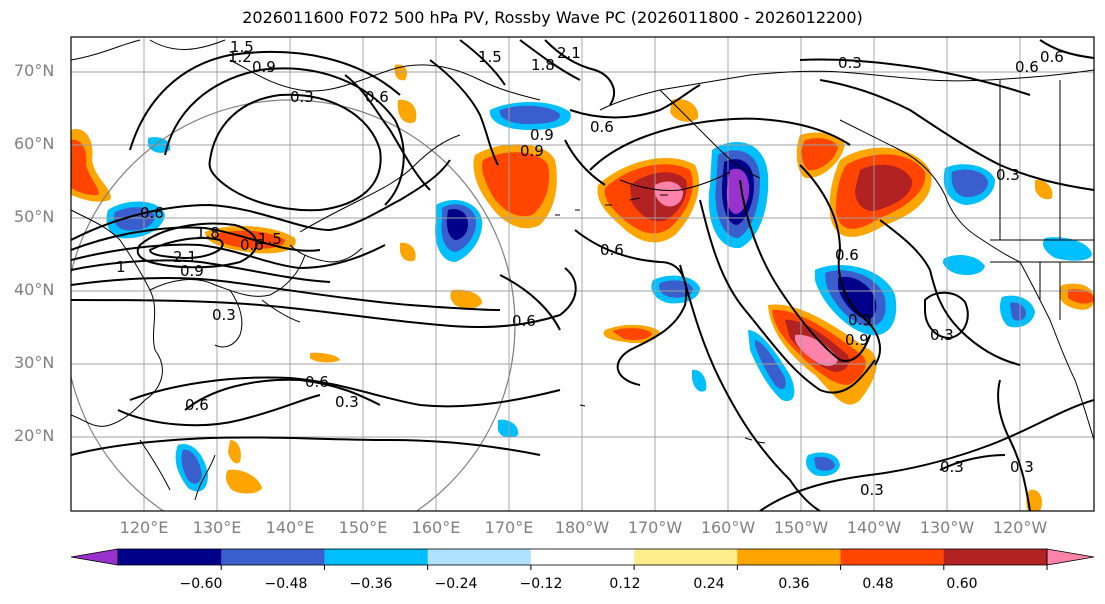  What do you see at coordinates (34, 70) in the screenshot?
I see `lat-label: 70°N` at bounding box center [34, 70].